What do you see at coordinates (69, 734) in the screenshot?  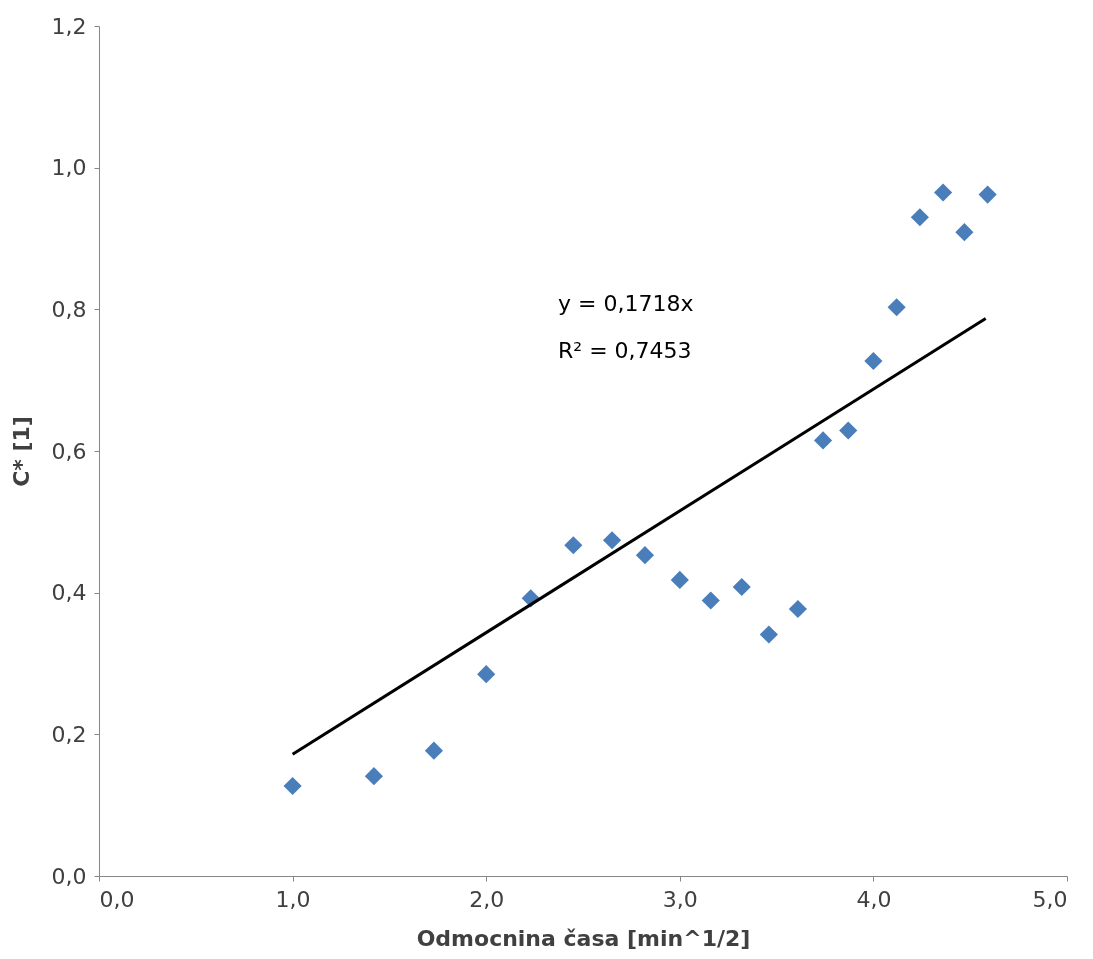 I see `y-tick-label: 0,2` at bounding box center [69, 734].